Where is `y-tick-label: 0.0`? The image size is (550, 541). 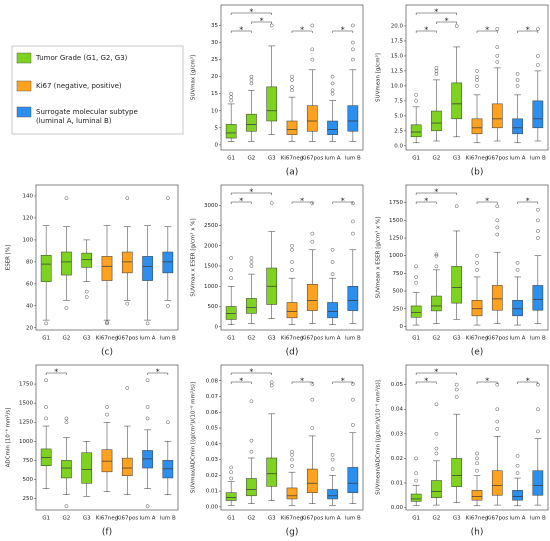 y-tick-label: 0.0 is located at coordinates (398, 146).